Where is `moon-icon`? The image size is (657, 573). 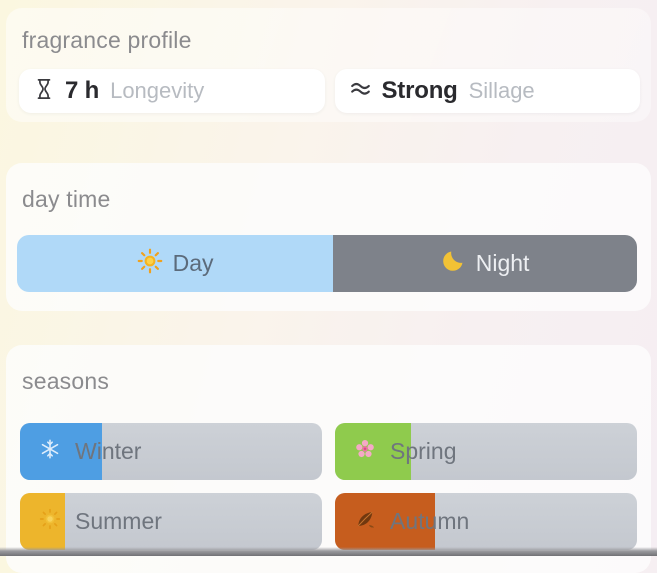 moon-icon is located at coordinates (453, 263).